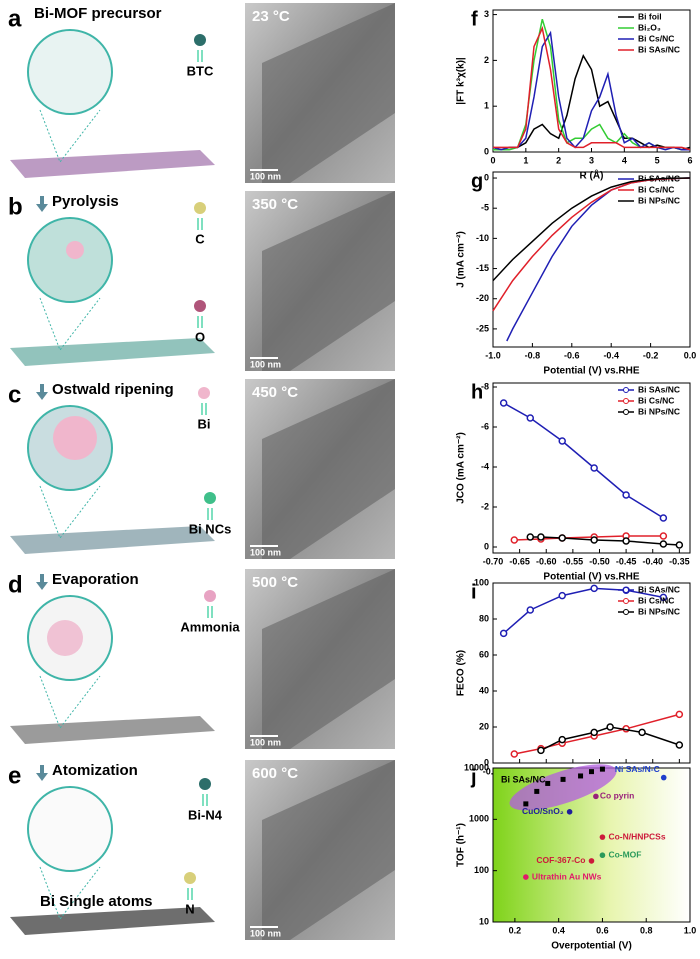 This screenshot has height=959, width=700. What do you see at coordinates (624, 854) in the screenshot?
I see `point-label: Co-MOF` at bounding box center [624, 854].